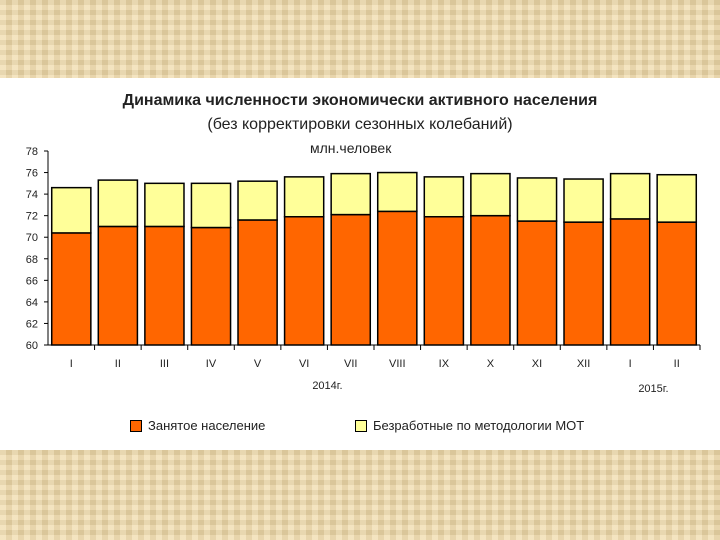  What do you see at coordinates (350, 364) in the screenshot?
I see `x-tick-label: VII` at bounding box center [350, 364].